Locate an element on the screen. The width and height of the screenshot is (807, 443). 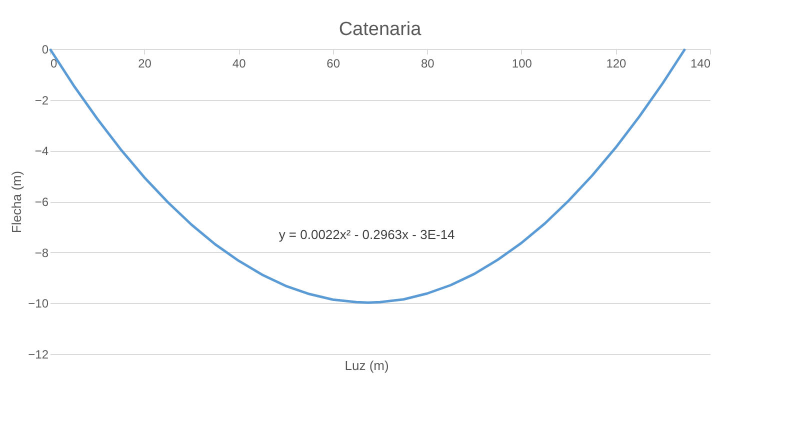
y-tick-label: −12 is located at coordinates (38, 355).